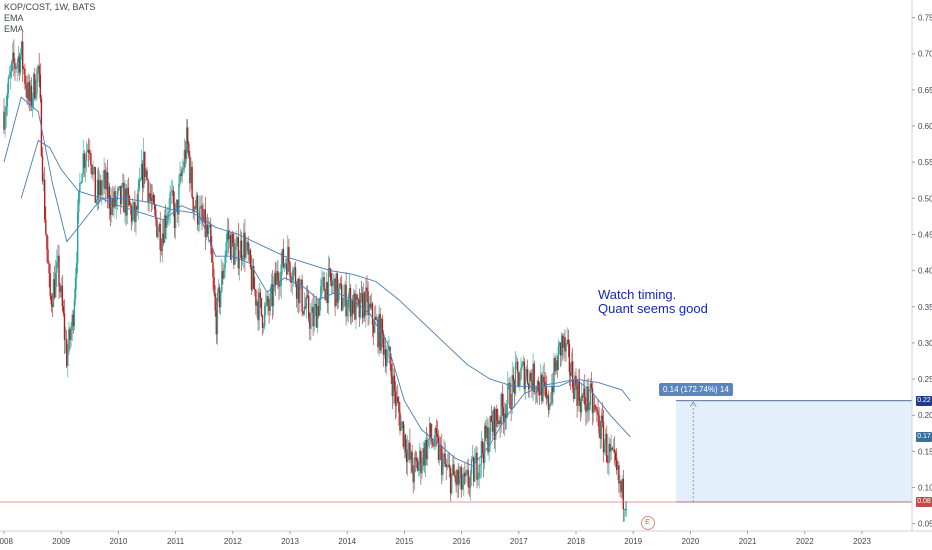 The height and width of the screenshot is (550, 932). What do you see at coordinates (14, 29) in the screenshot?
I see `ema-indicator-2: EMA` at bounding box center [14, 29].